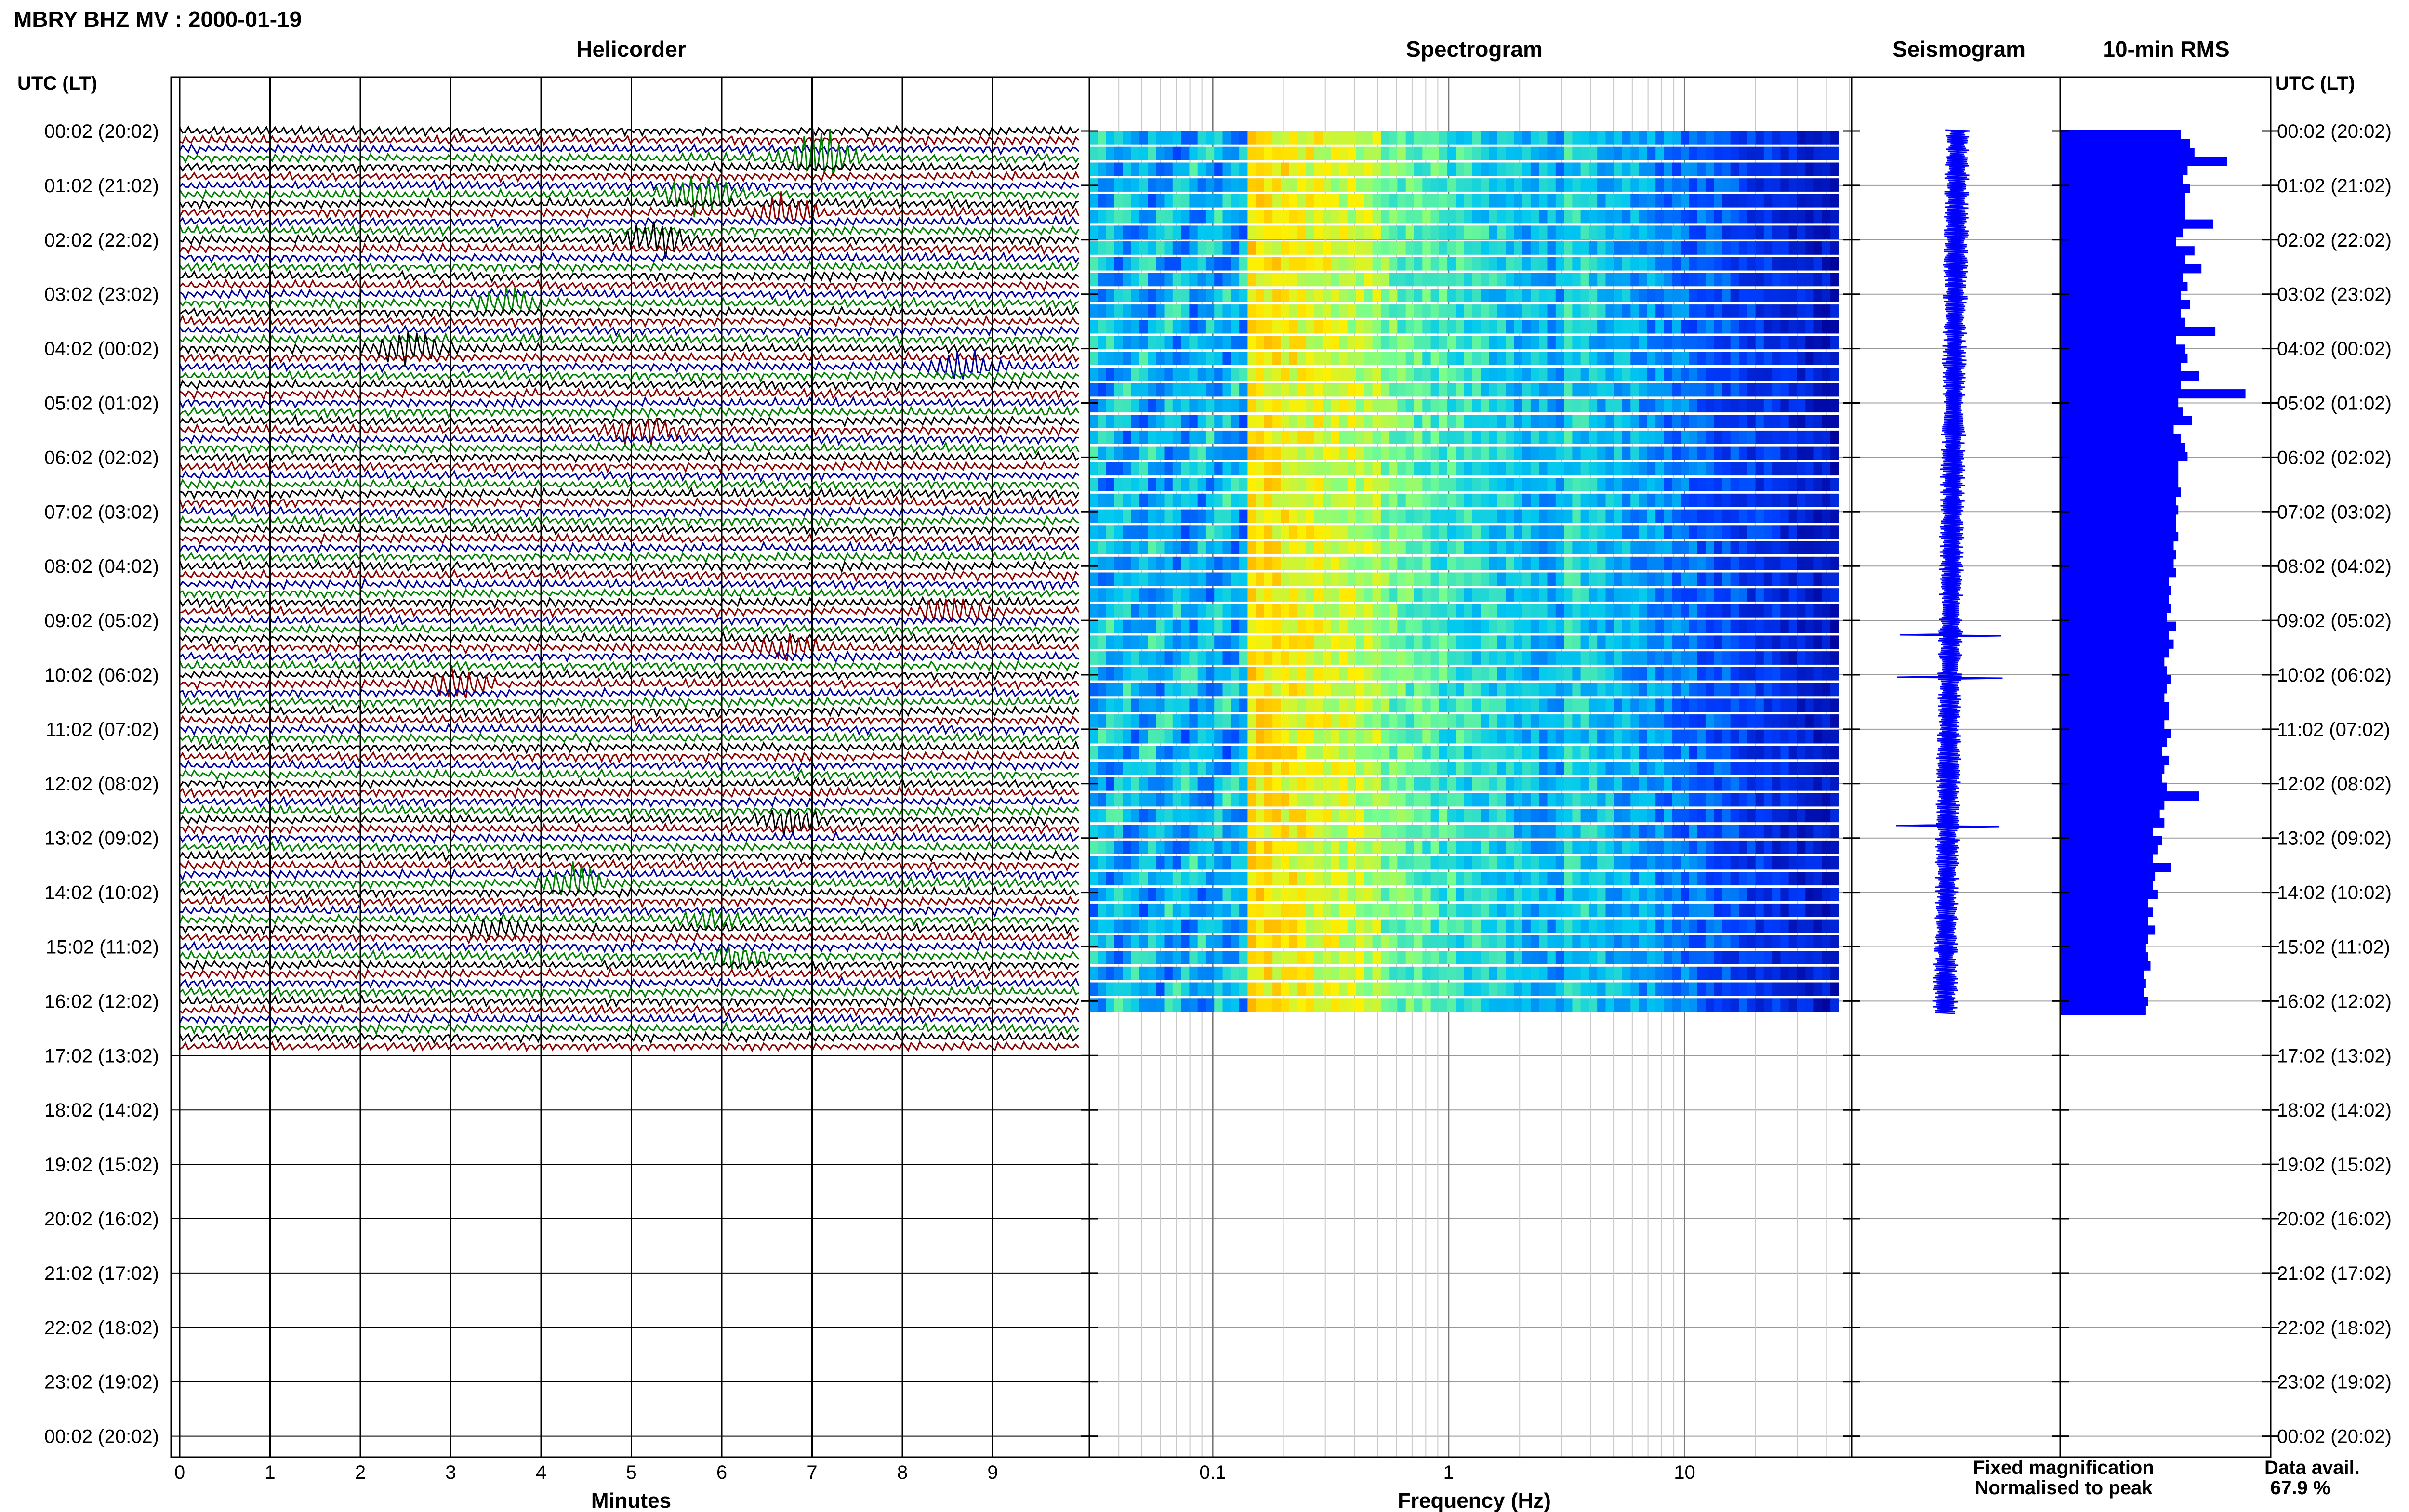 This screenshot has height=1512, width=2409. Describe the element at coordinates (629, 358) in the screenshot. I see `helicorder-trace` at that location.